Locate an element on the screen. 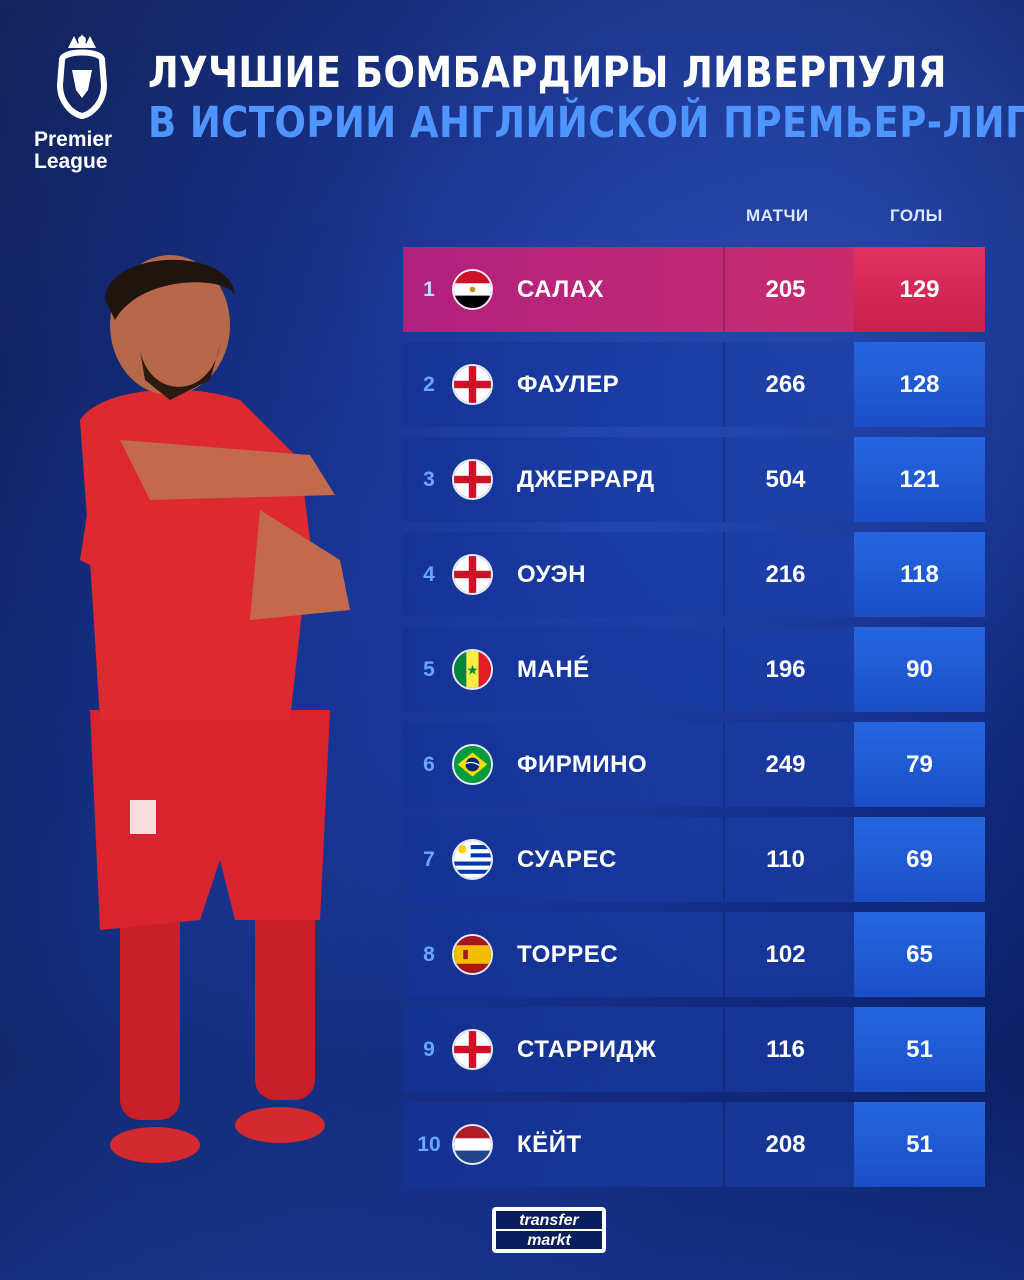 Image resolution: width=1024 pixels, height=1280 pixels. table-row: 6 ФИРМИНО 249 79 is located at coordinates (694, 764).